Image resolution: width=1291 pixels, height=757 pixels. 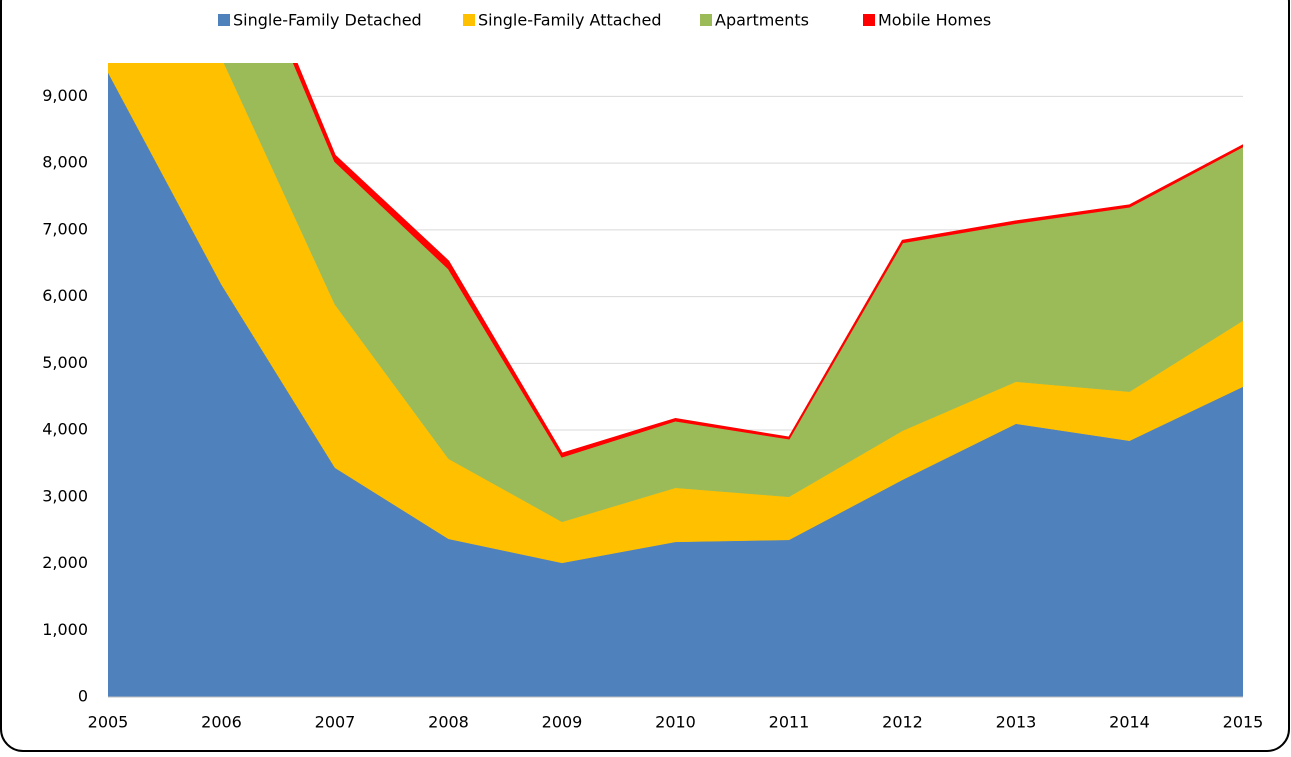 I want to click on y-tick-label: 9,000, so click(x=65, y=95).